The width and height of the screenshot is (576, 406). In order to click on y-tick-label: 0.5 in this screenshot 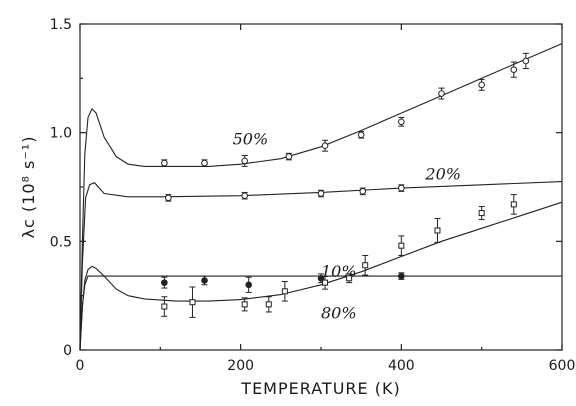, I will do `click(61, 242)`.